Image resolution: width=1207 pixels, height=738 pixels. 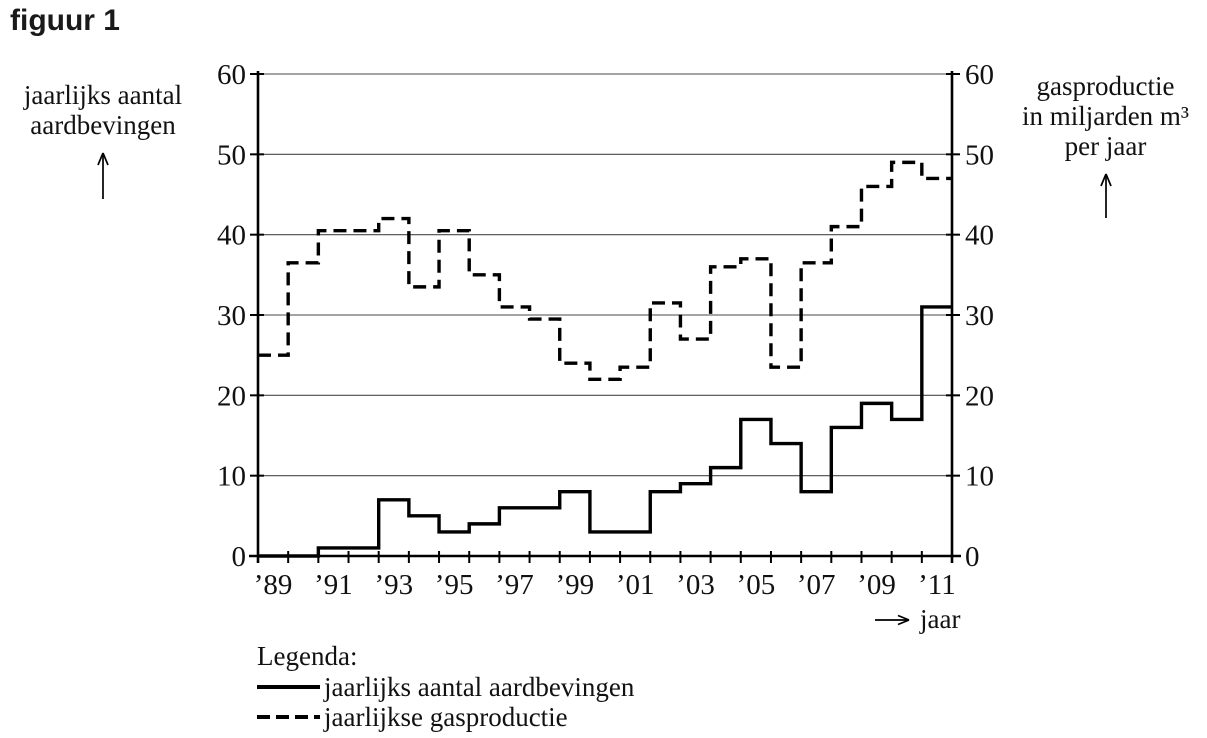 I want to click on x-axis-title: jaar, so click(x=917, y=619).